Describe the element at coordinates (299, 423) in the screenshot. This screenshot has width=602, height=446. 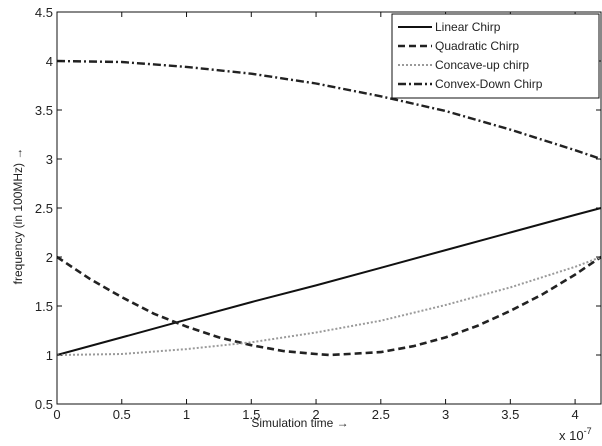
I see `x-axis-label: Simulation time →` at that location.